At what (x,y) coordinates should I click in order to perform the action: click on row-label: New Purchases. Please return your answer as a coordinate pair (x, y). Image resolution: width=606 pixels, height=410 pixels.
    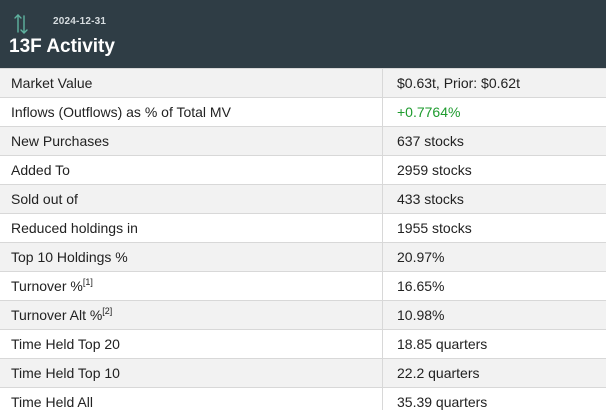
    Looking at the image, I should click on (191, 141).